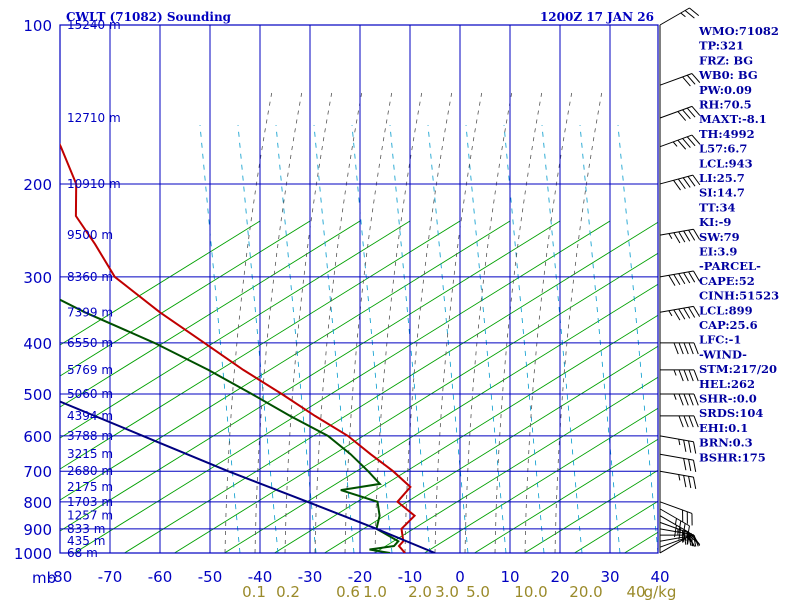  Describe the element at coordinates (733, 119) in the screenshot. I see `index-line: MAXT:-8.1` at that location.